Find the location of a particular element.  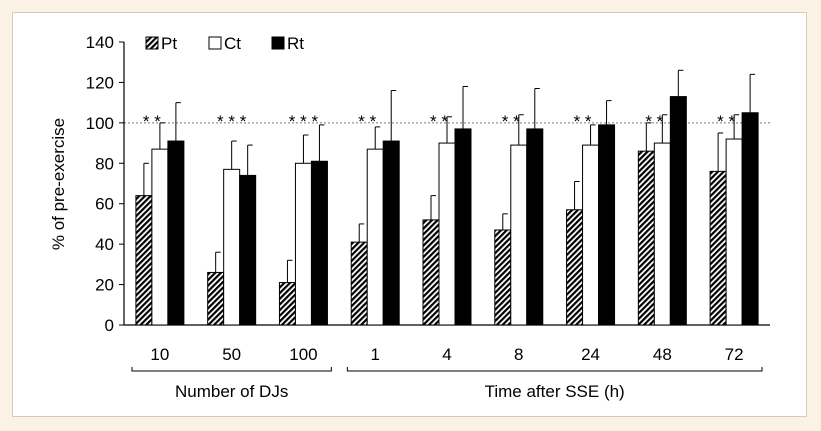

x-tick-label-48: 48 is located at coordinates (662, 354).